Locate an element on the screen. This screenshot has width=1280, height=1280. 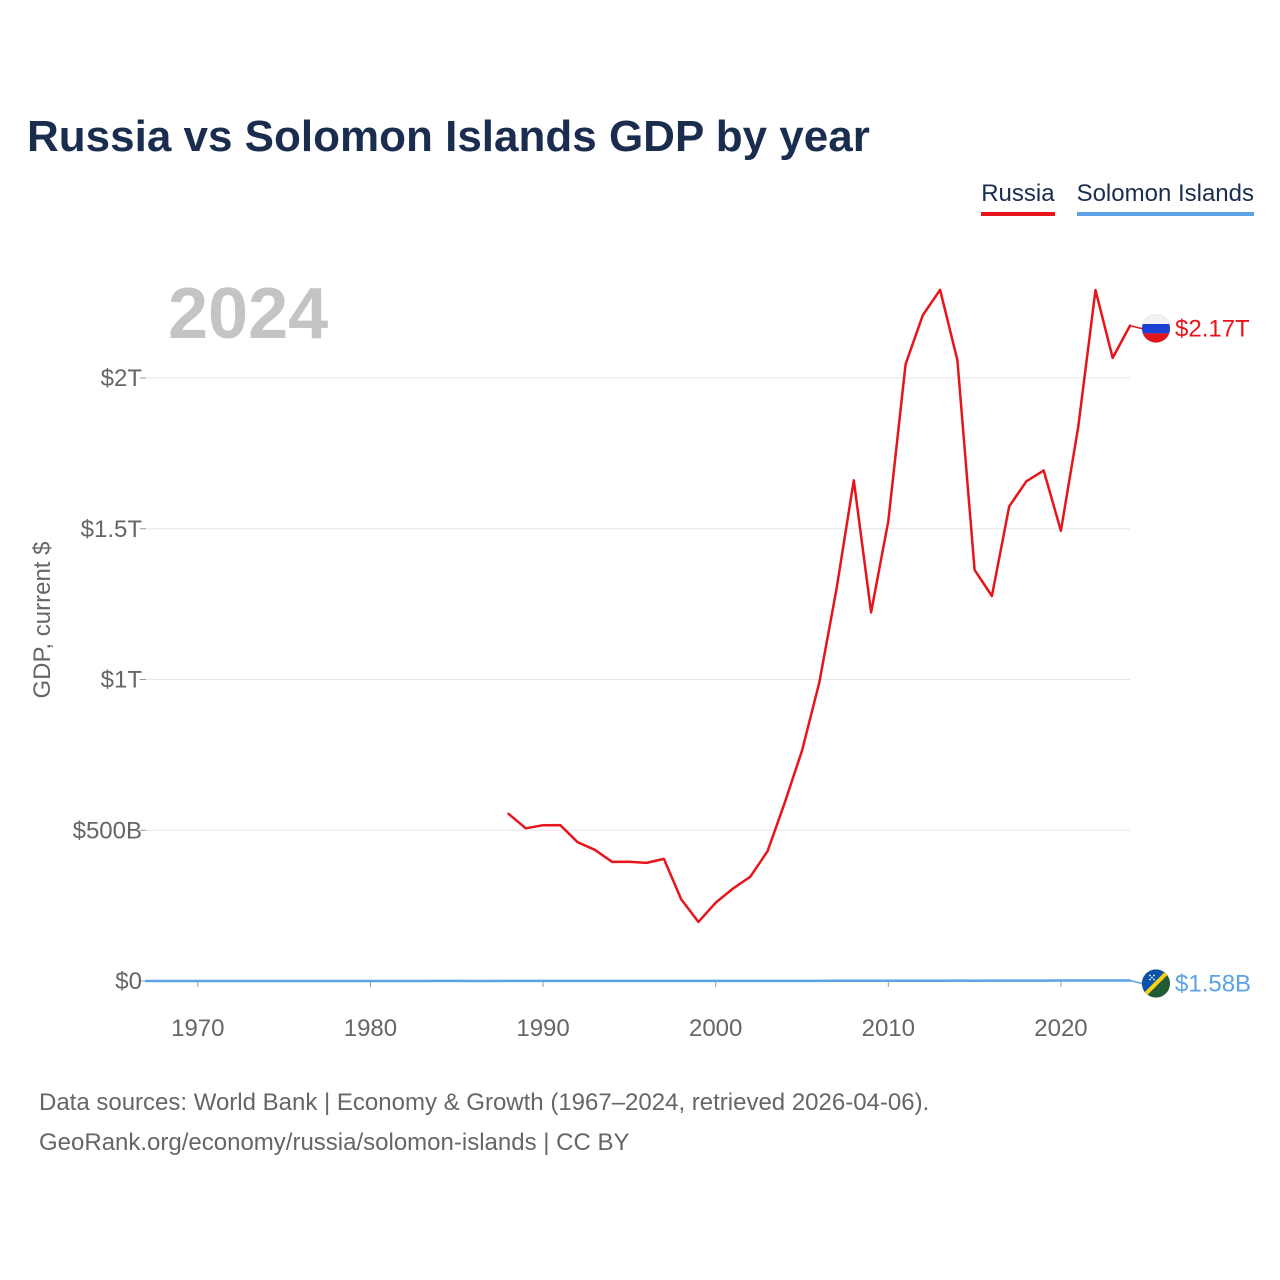
x-tick-label: 2010 is located at coordinates (888, 1028).